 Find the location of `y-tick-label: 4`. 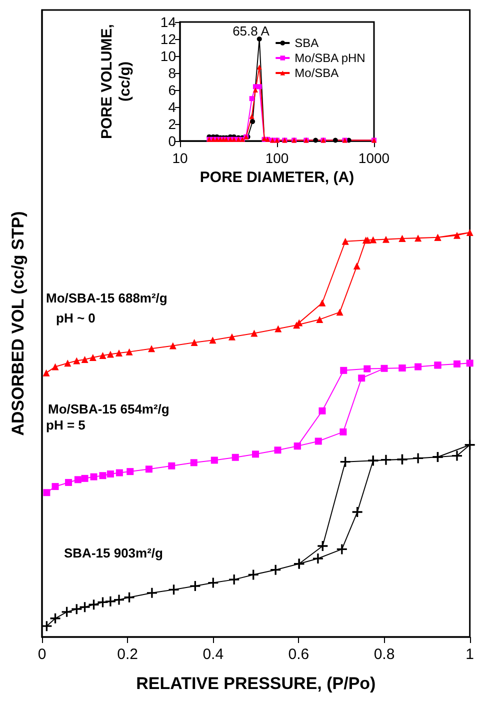

y-tick-label: 4 is located at coordinates (172, 107).